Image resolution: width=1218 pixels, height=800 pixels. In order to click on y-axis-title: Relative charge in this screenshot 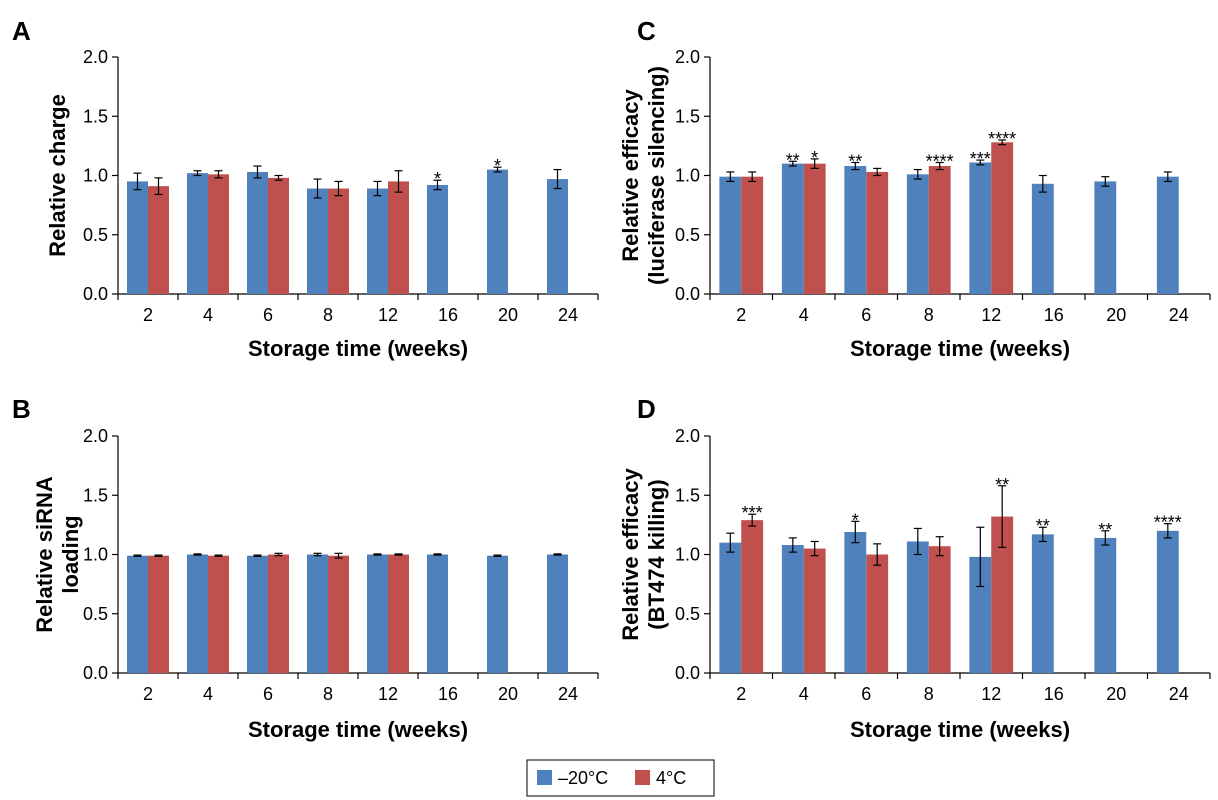, I will do `click(57, 175)`.